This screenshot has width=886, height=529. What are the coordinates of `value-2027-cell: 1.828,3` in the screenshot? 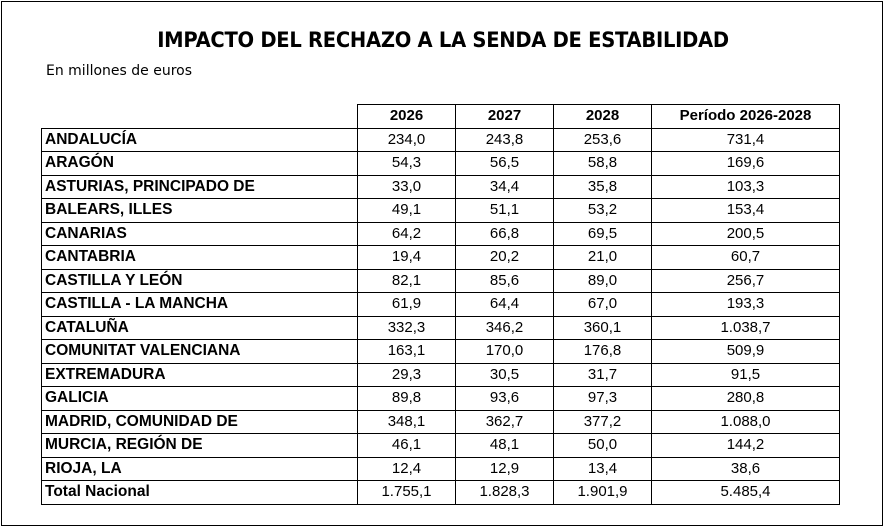 It's located at (504, 492).